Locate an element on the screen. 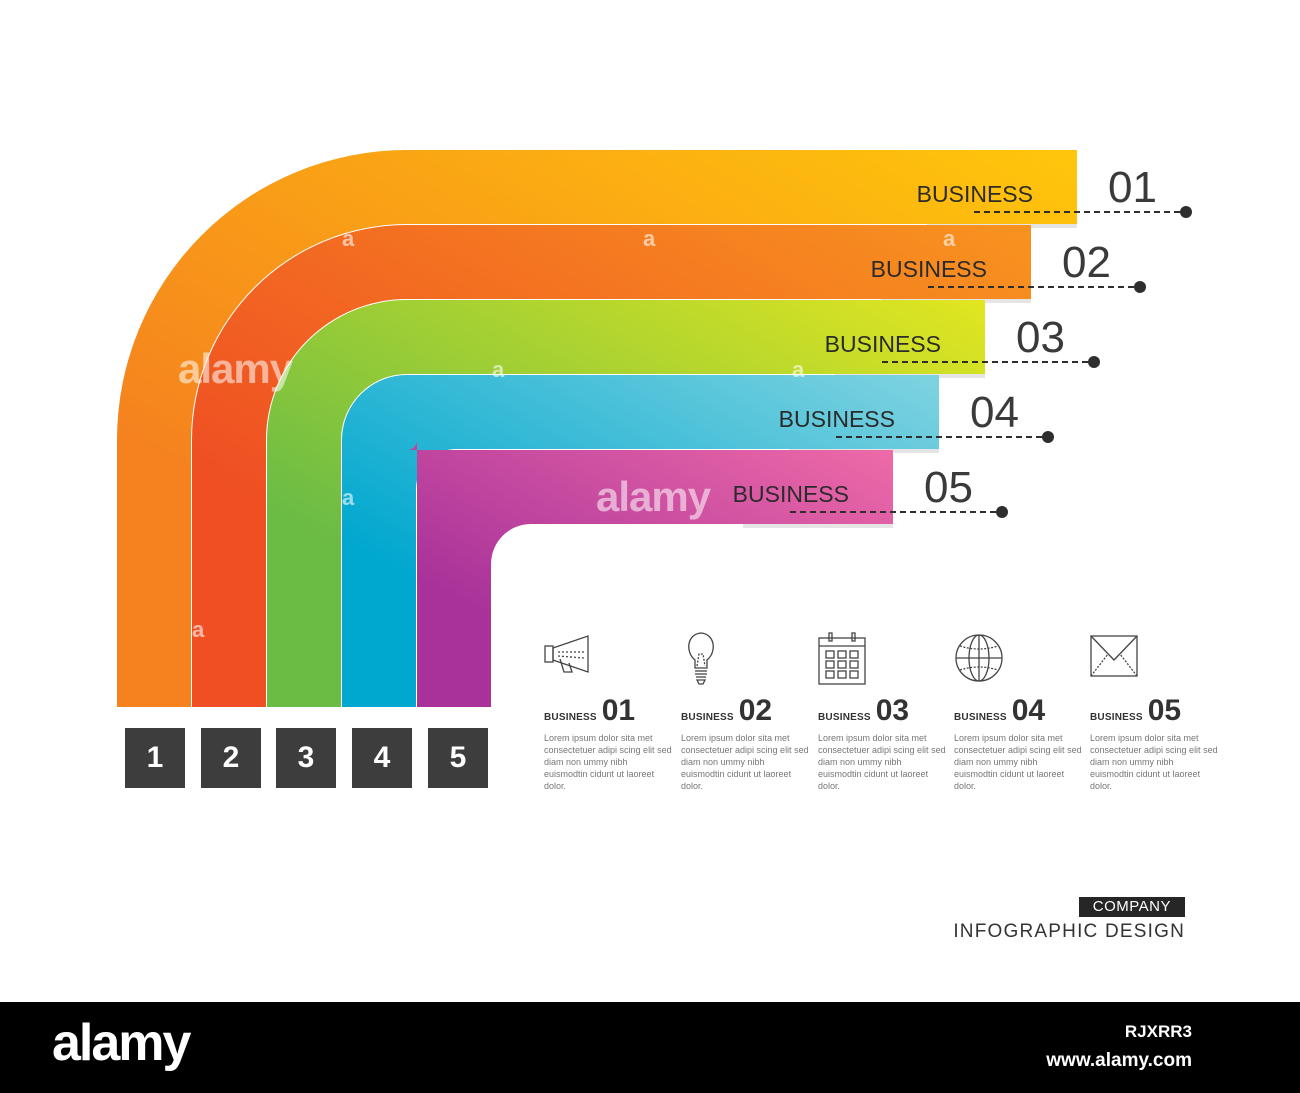  band-number: 02 is located at coordinates (1086, 262).